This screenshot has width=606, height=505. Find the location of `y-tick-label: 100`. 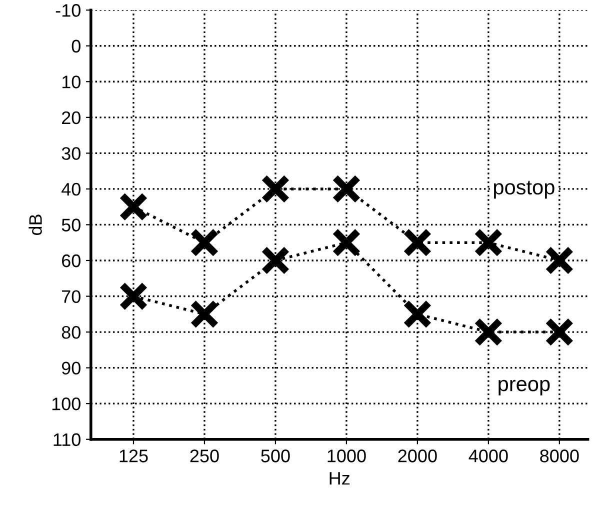

y-tick-label: 100 is located at coordinates (66, 404).